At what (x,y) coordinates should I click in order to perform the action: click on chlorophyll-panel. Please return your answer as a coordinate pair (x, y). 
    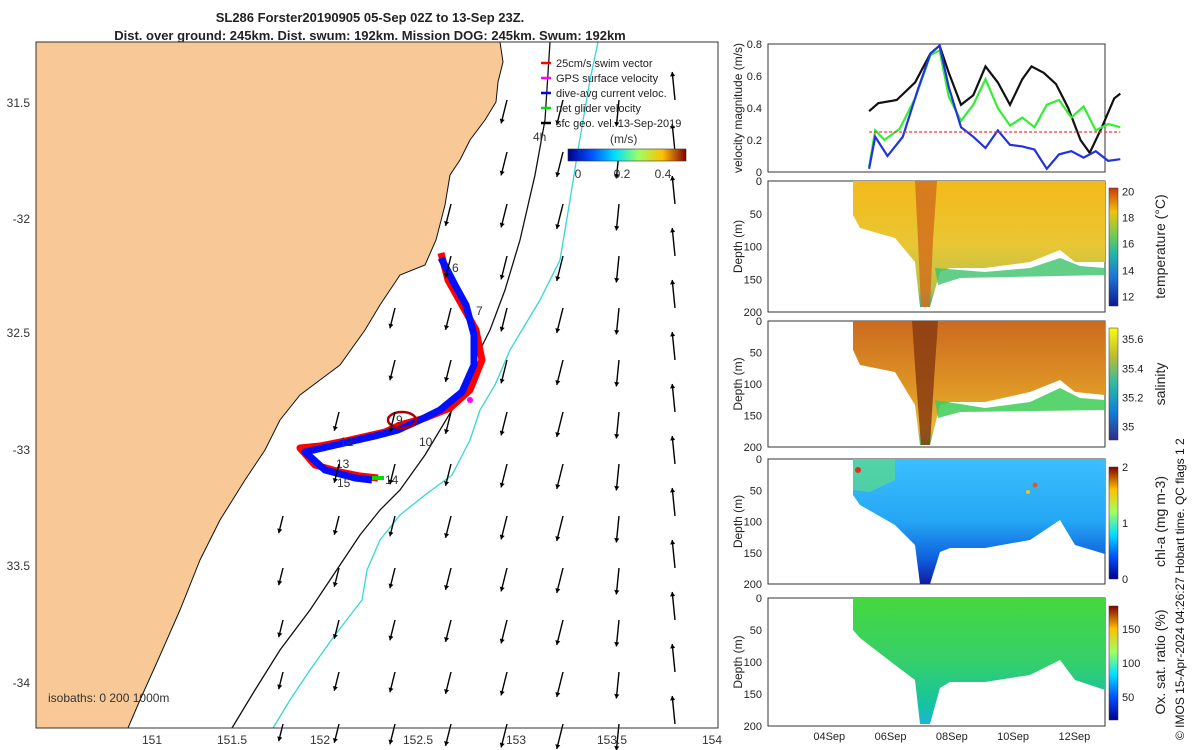
    Looking at the image, I should click on (943, 521).